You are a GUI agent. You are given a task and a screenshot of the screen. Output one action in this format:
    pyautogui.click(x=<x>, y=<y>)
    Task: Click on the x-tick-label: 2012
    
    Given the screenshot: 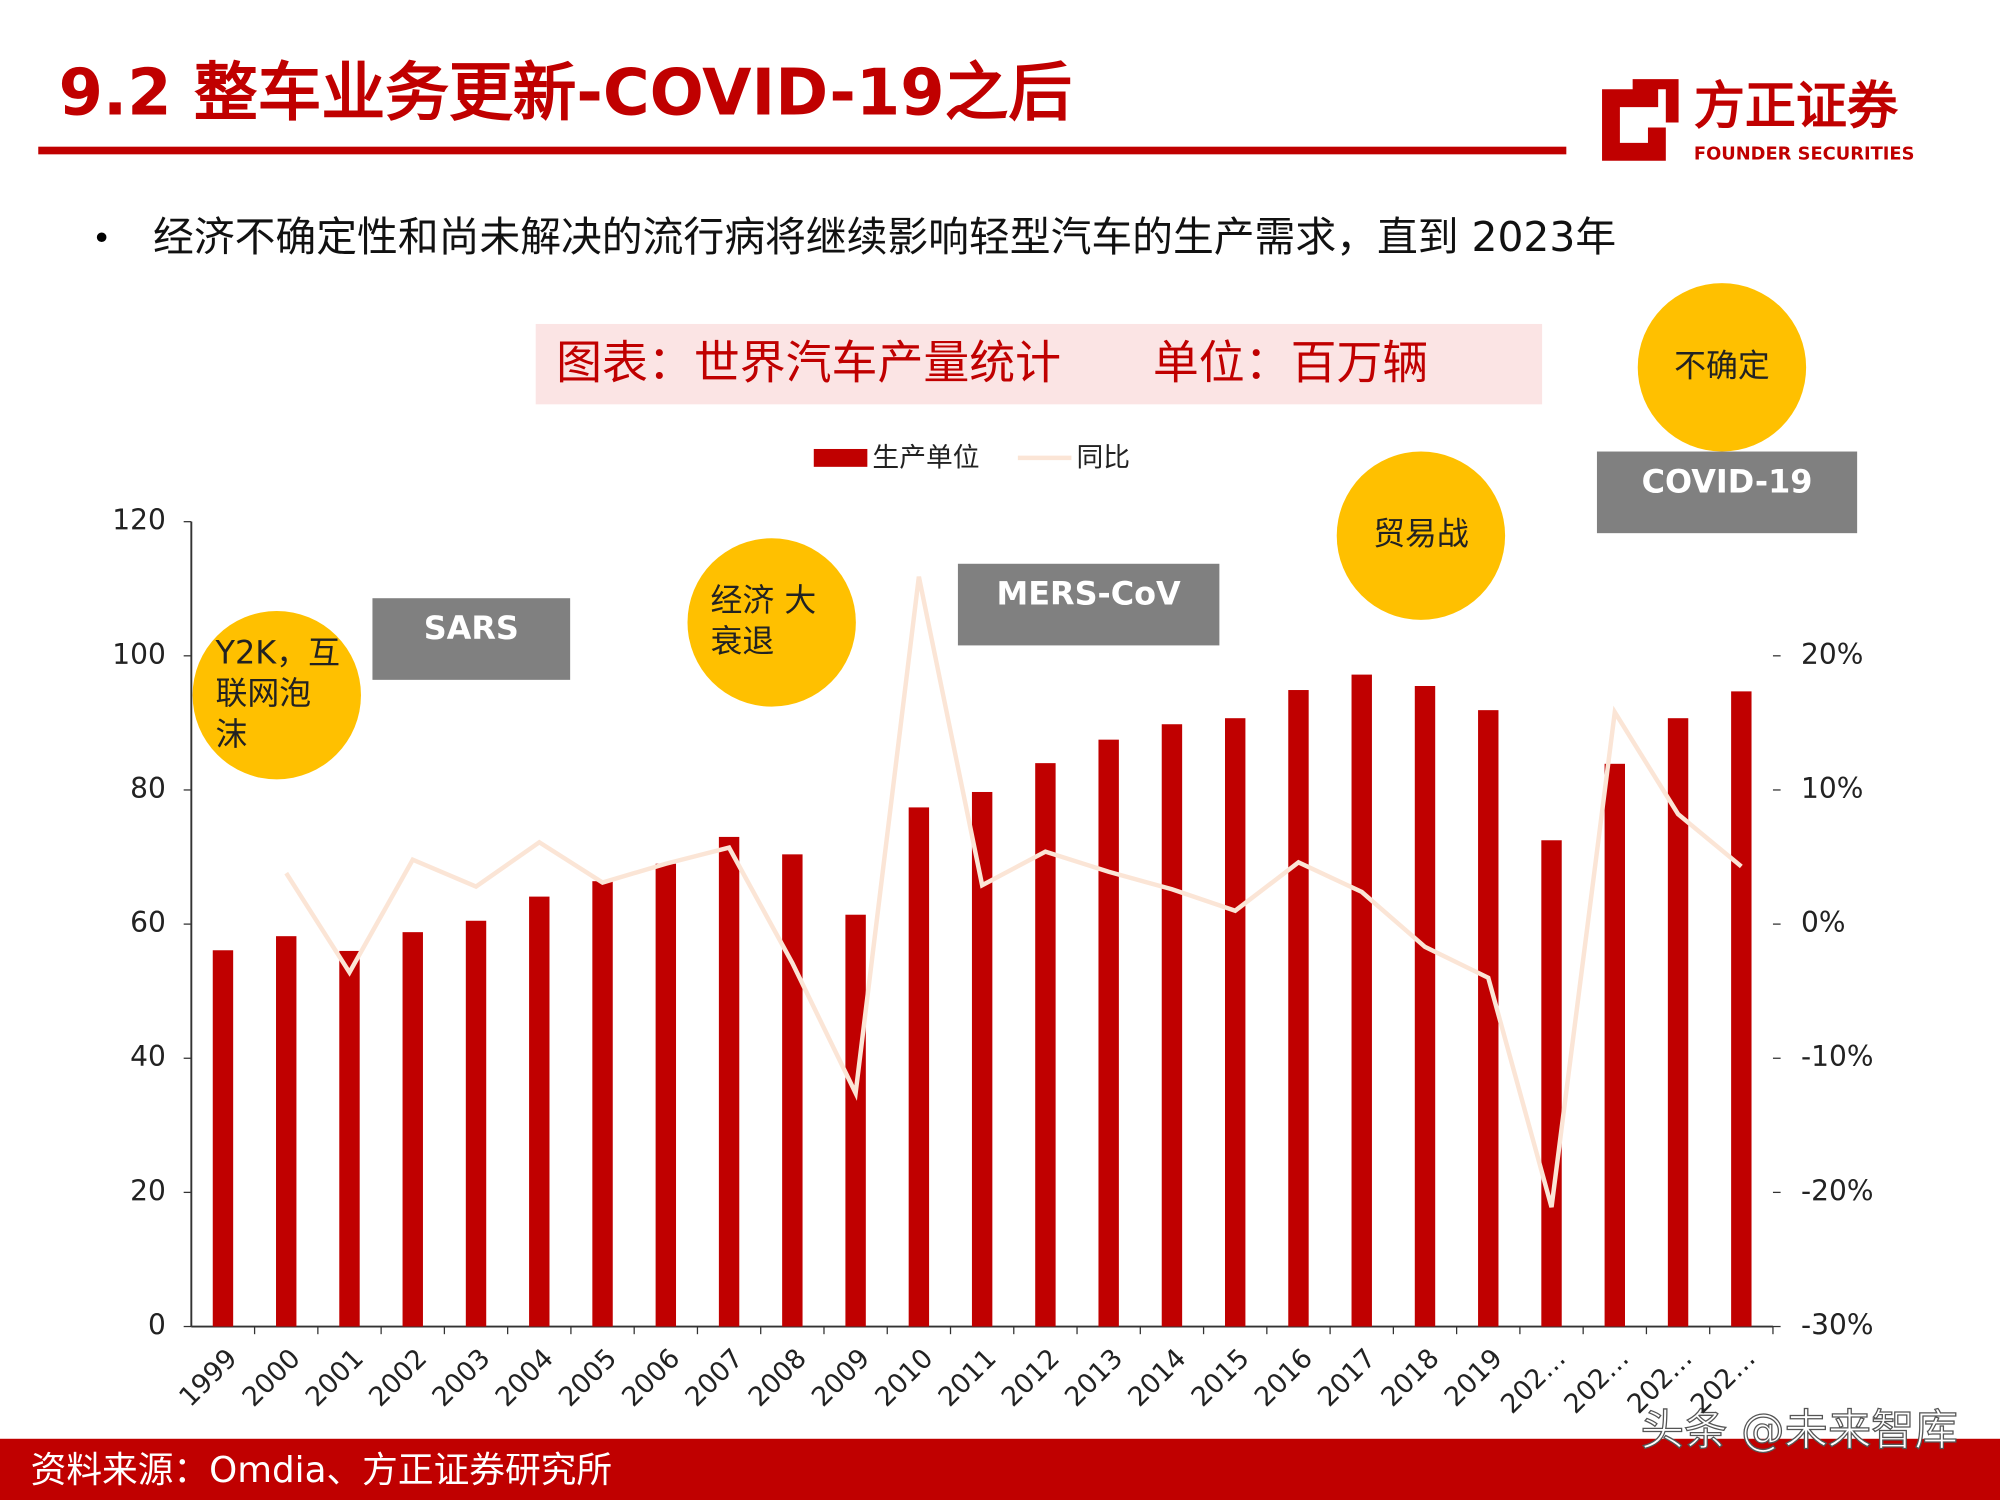 What is the action you would take?
    pyautogui.click(x=1031, y=1378)
    